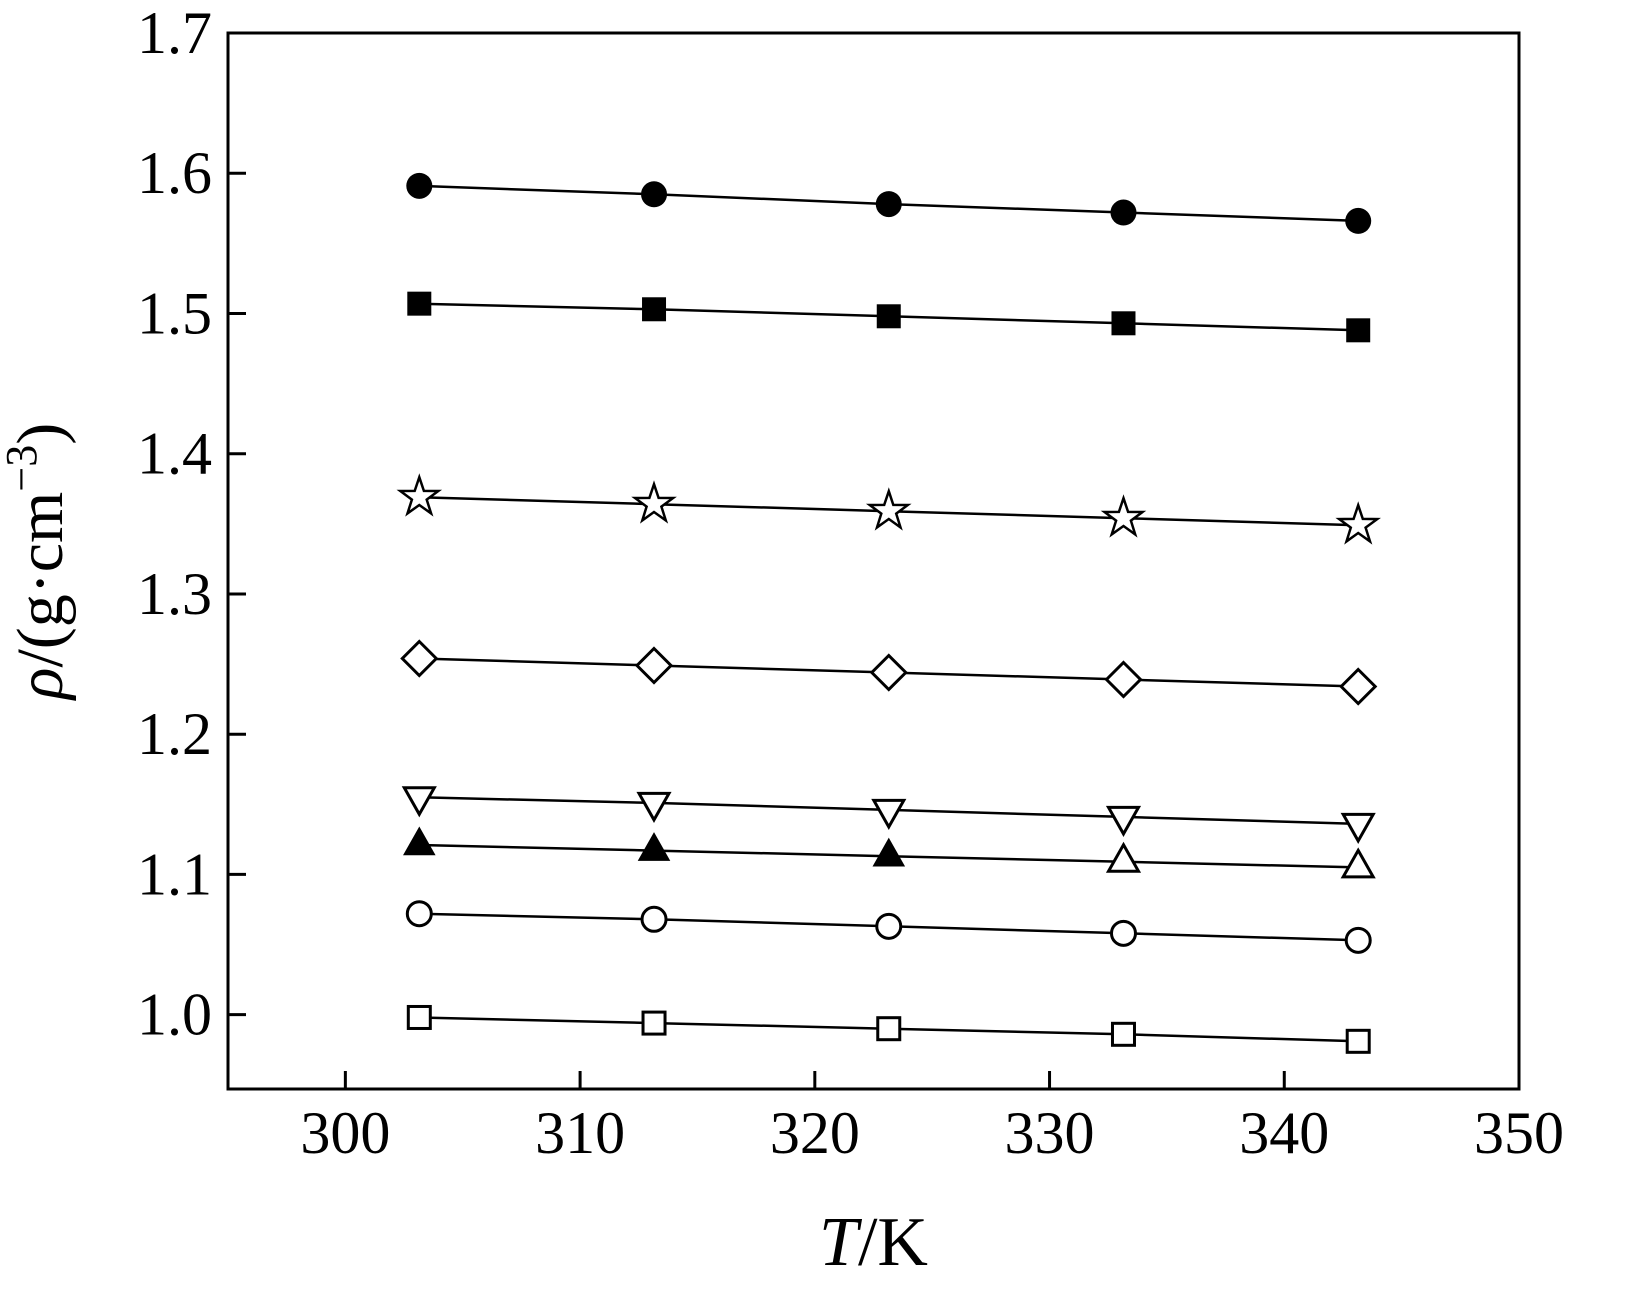 The image size is (1631, 1312). I want to click on y-tick-label: 1.4, so click(174, 454).